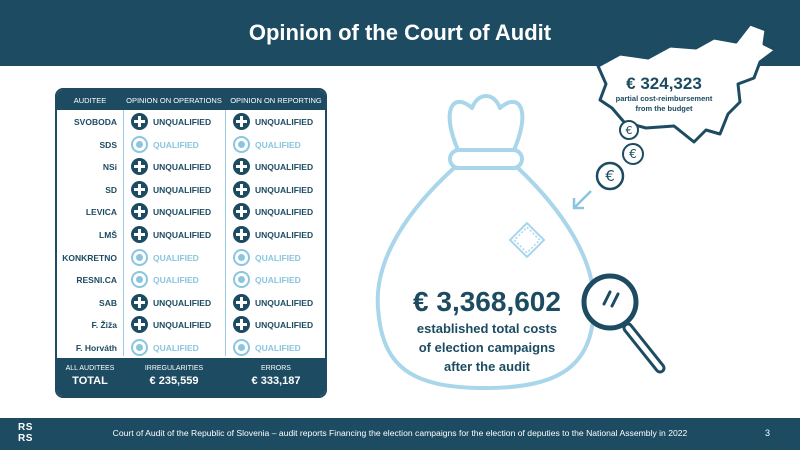 The height and width of the screenshot is (450, 800). I want to click on table-row: NSi UNQUALIFIED UNQUALIFIED, so click(191, 167).